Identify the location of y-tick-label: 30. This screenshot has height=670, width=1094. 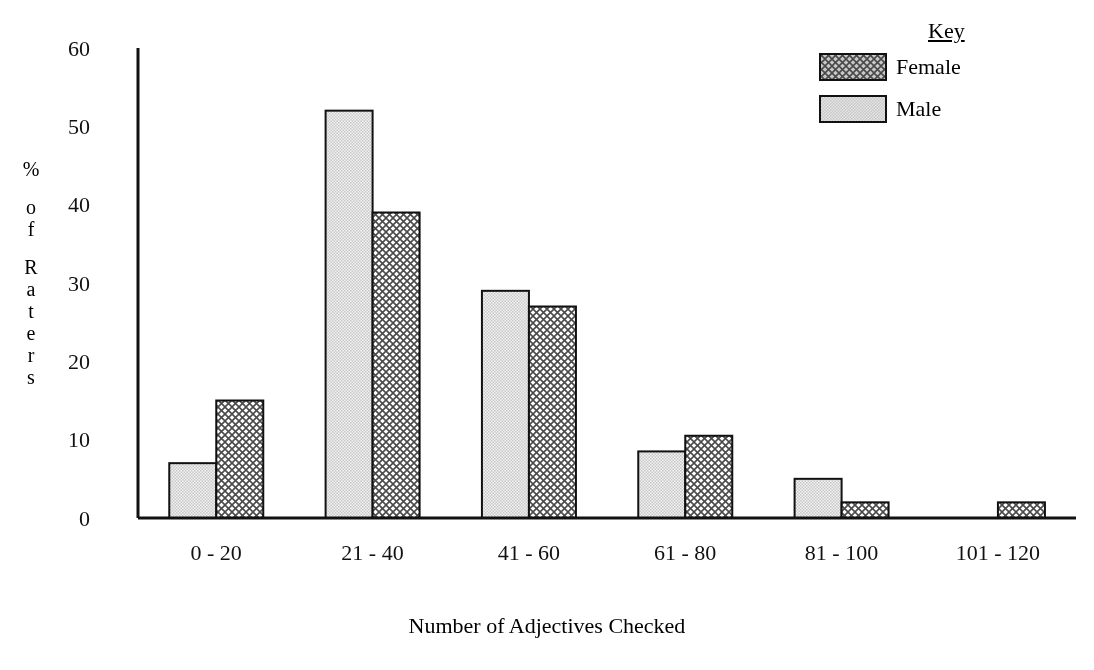
(79, 283).